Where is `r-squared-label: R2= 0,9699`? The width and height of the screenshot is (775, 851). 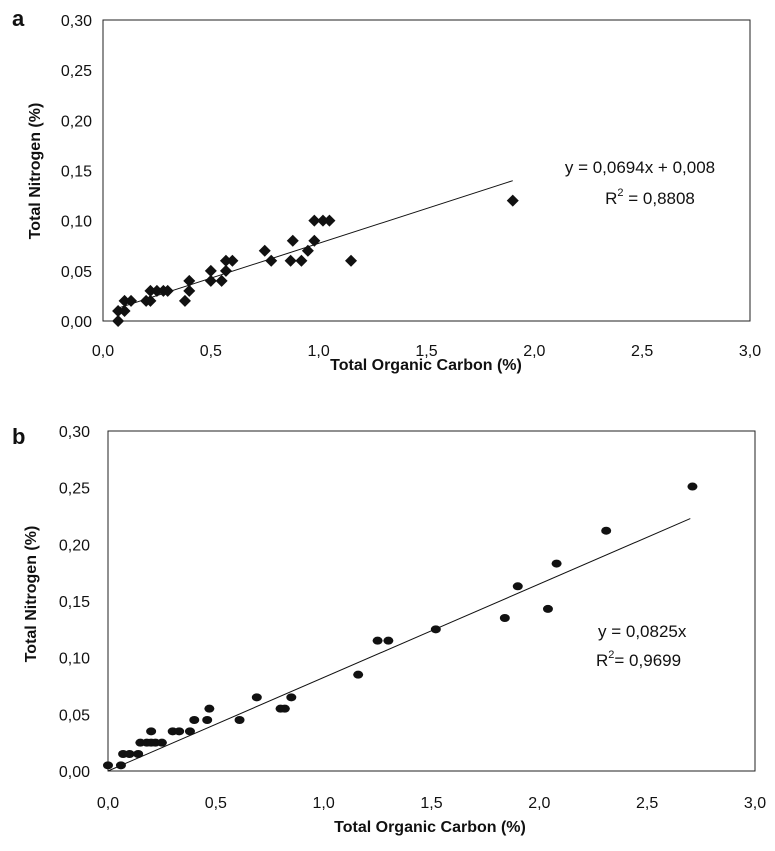 r-squared-label: R2= 0,9699 is located at coordinates (638, 659).